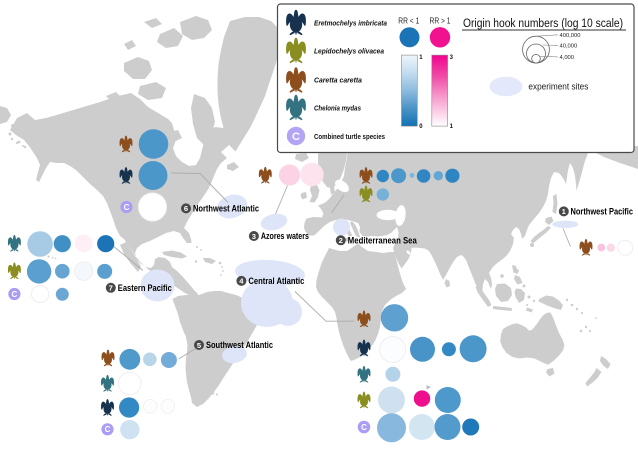  Describe the element at coordinates (567, 58) in the screenshot. I see `svg-text: 4,000` at that location.